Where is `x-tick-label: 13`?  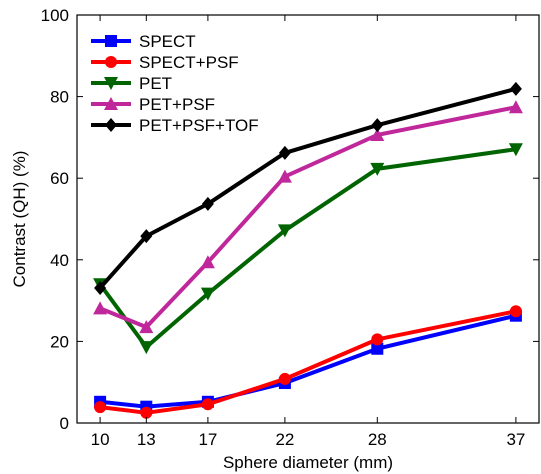 x-tick-label: 13 is located at coordinates (146, 439).